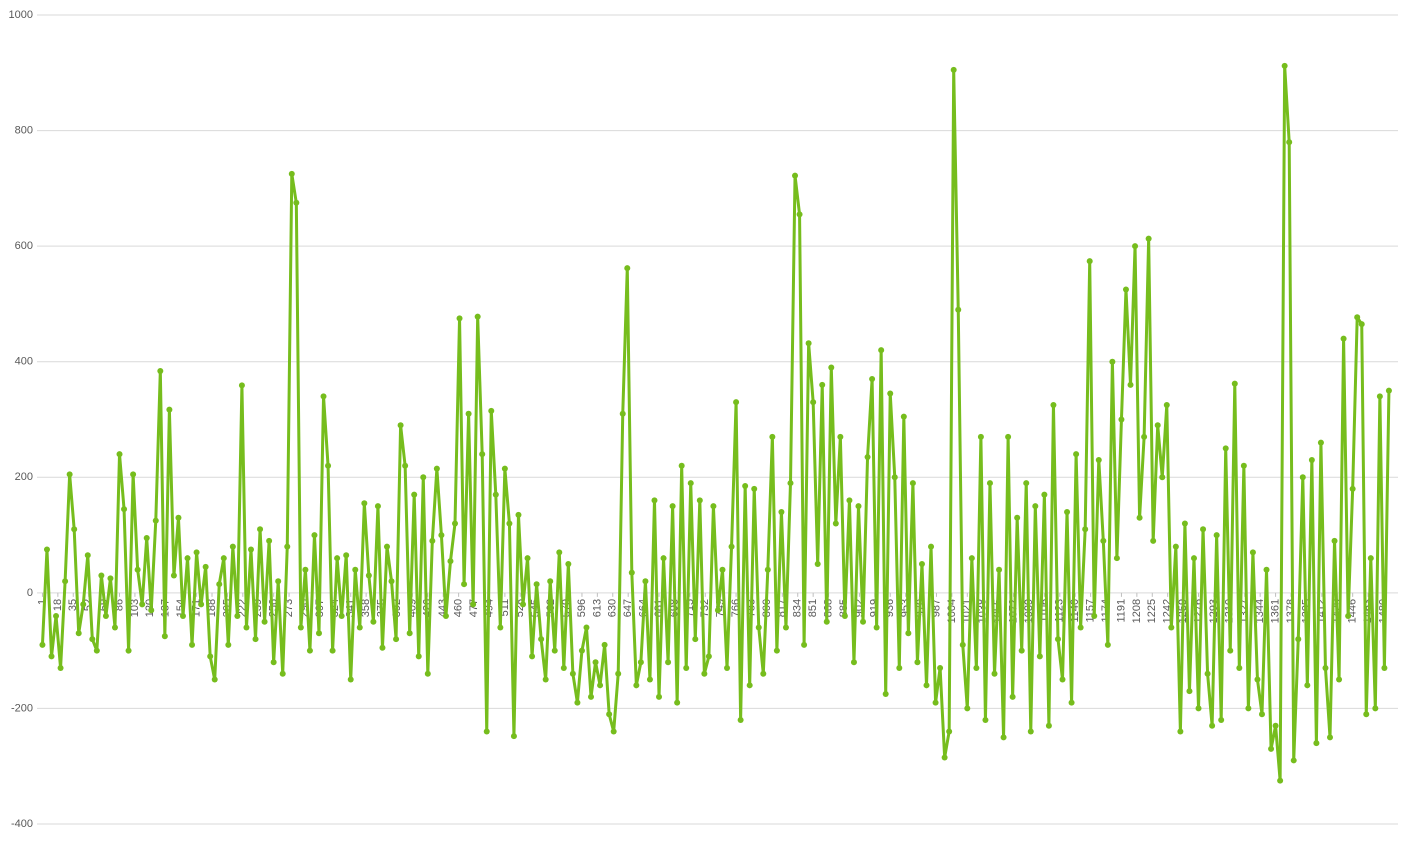 The width and height of the screenshot is (1408, 845). Describe the element at coordinates (366, 608) in the screenshot. I see `x-tick-label: 358` at that location.